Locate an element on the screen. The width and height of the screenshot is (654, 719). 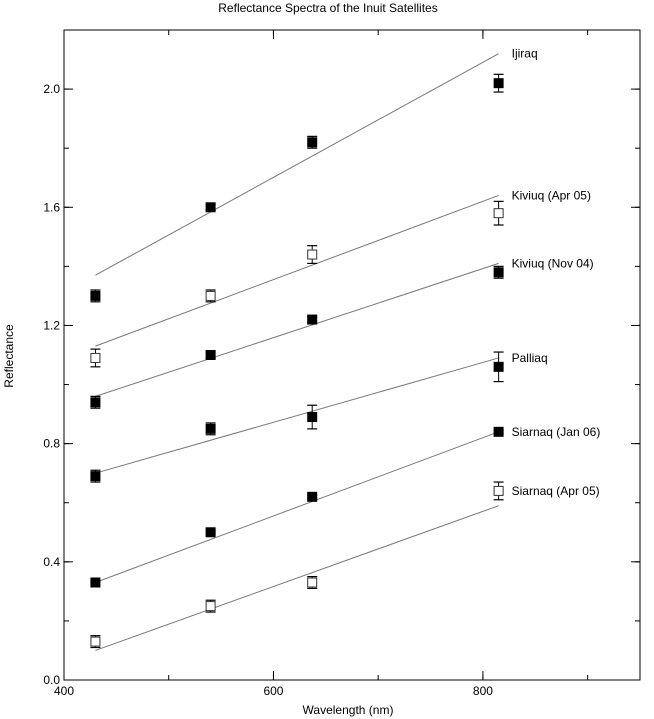
y-tick-label: 1.2 is located at coordinates (51, 325).